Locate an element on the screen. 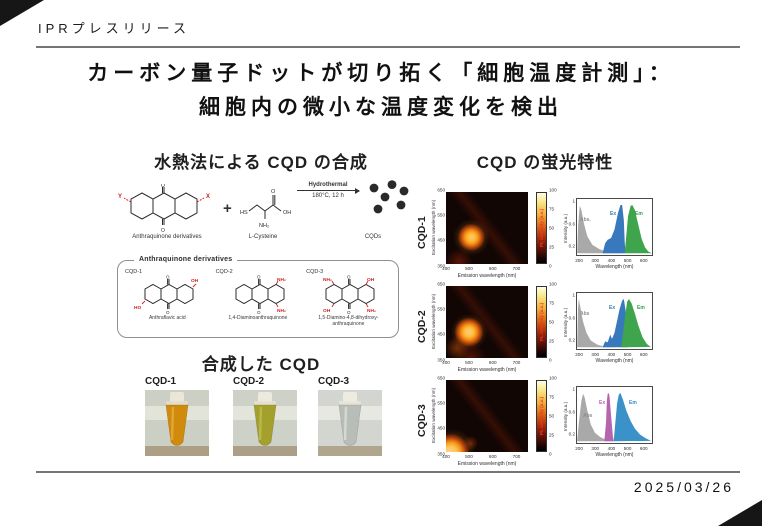 This screenshot has width=762, height=526. sample-photos: CQD-1 CQD-2 is located at coordinates (261, 422).